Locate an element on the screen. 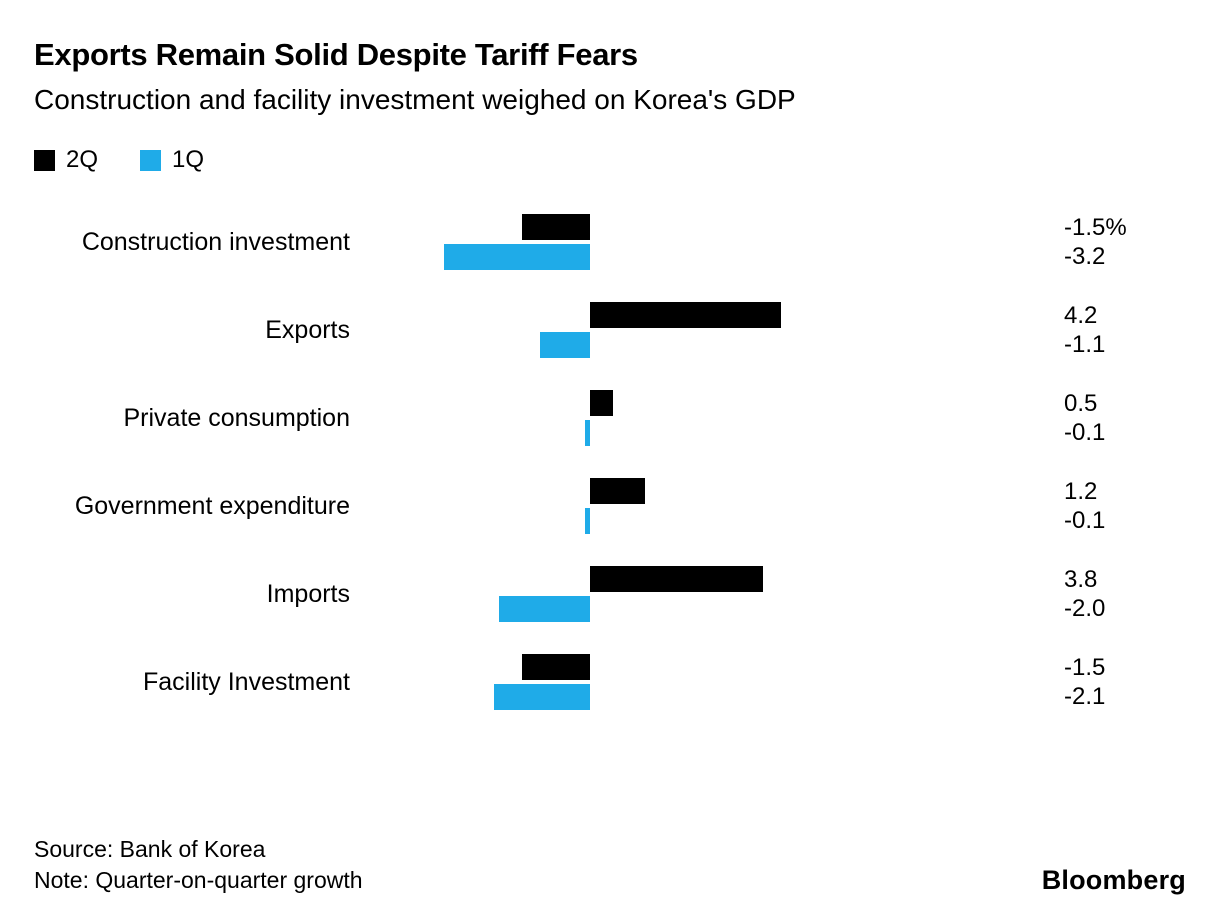  category-label: Facility Investment is located at coordinates (246, 682).